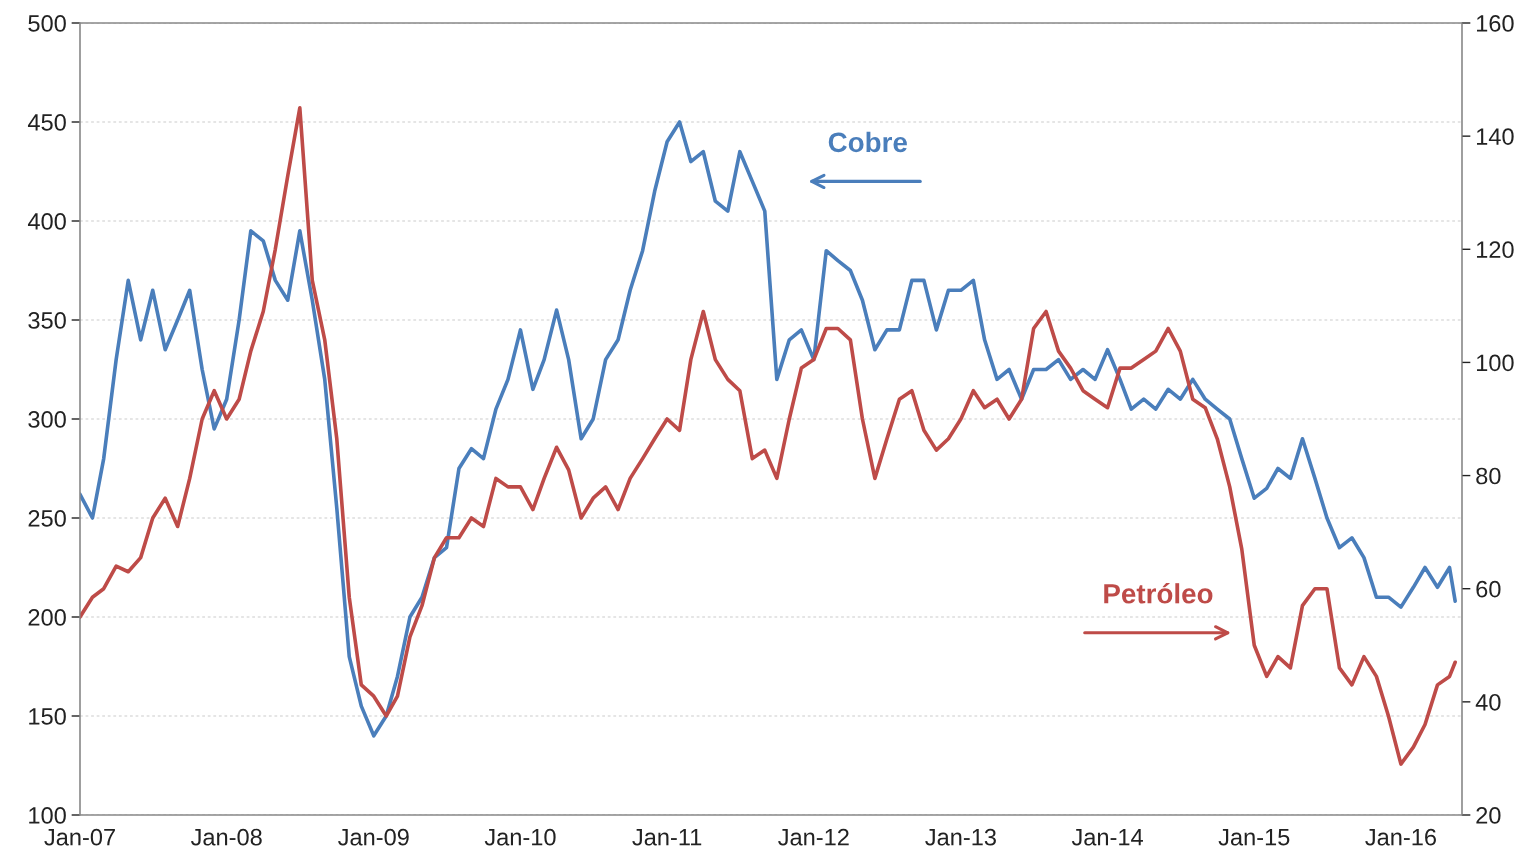  What do you see at coordinates (520, 837) in the screenshot?
I see `x-tick-label: Jan-10` at bounding box center [520, 837].